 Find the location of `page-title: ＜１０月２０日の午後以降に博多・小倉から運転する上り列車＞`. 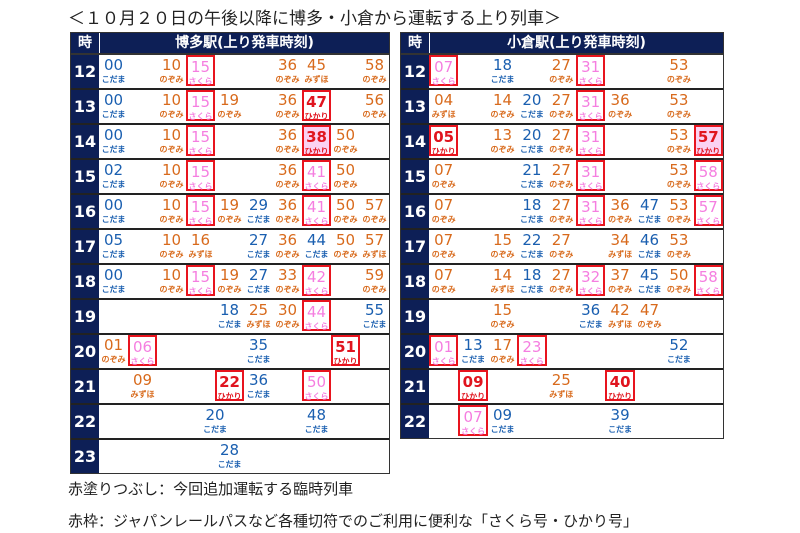

page-title: ＜１０月２０日の午後以降に博多・小倉から運転する上り列車＞ is located at coordinates (314, 19).